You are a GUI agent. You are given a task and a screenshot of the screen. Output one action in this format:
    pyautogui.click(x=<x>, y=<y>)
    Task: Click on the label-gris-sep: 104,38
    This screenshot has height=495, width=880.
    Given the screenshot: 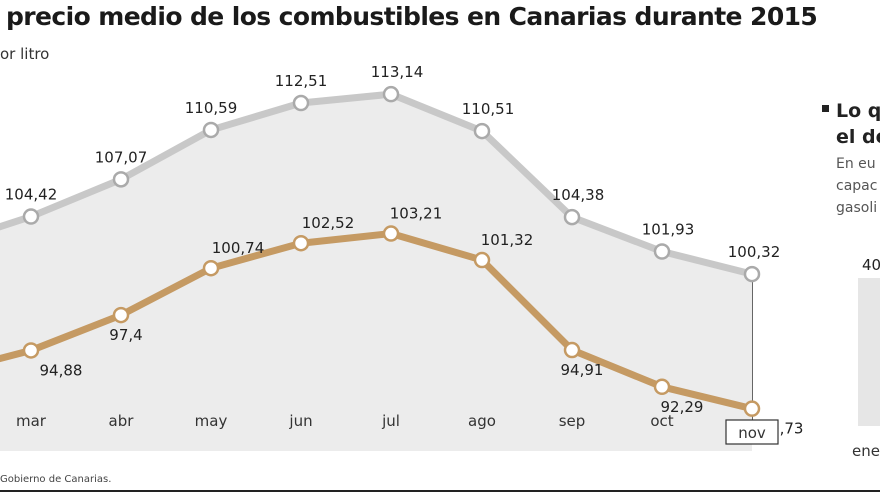 What is the action you would take?
    pyautogui.click(x=578, y=195)
    